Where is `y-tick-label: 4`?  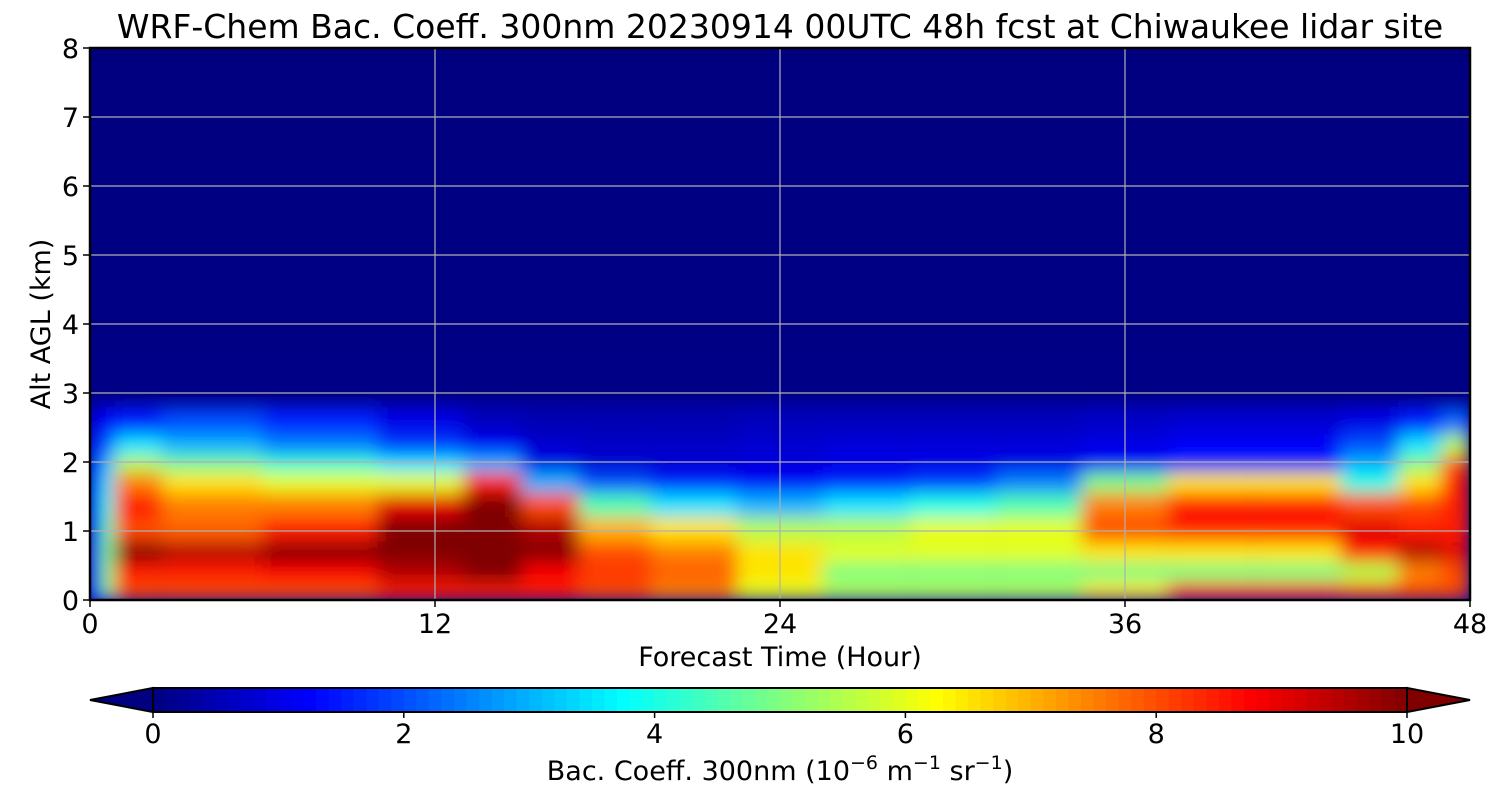
y-tick-label: 4 is located at coordinates (70, 325).